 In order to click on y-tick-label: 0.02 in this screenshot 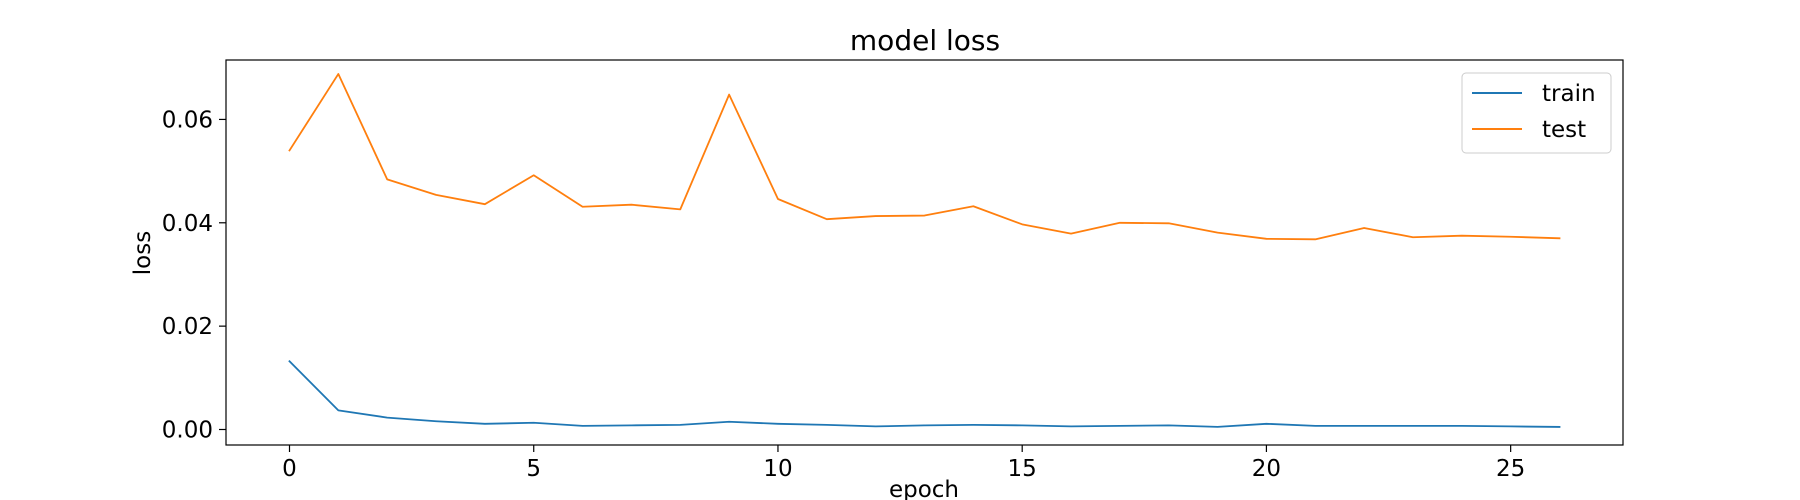, I will do `click(187, 327)`.